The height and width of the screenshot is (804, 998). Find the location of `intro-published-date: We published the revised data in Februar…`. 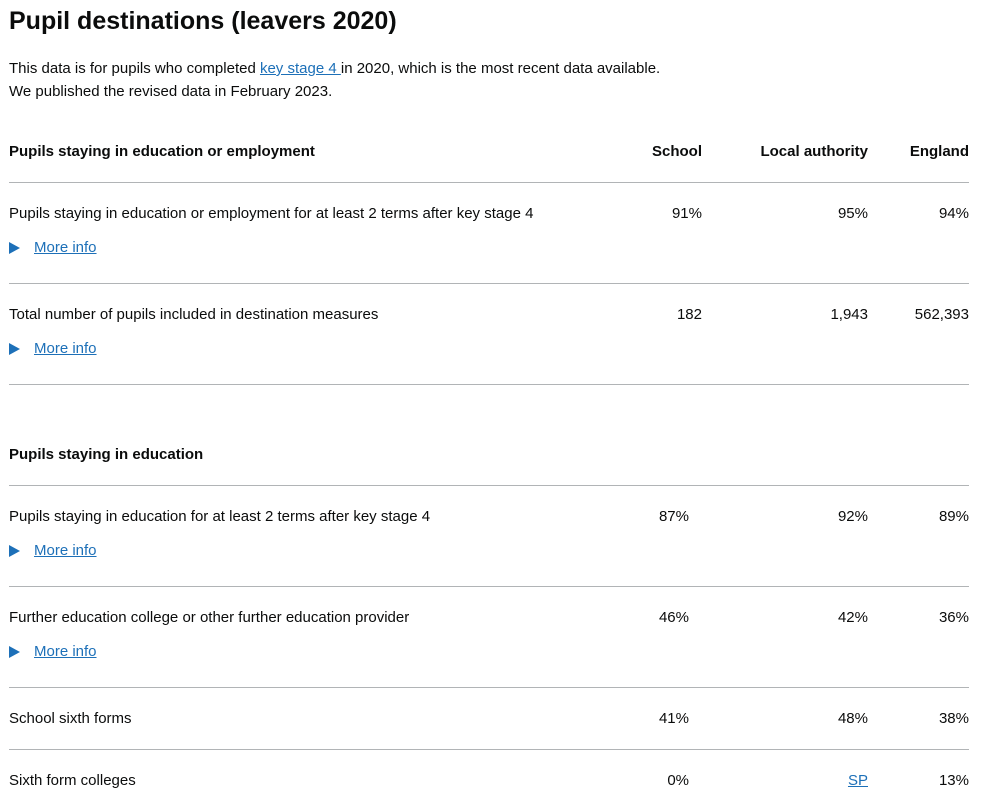

intro-published-date: We published the revised data in Februar… is located at coordinates (171, 91).